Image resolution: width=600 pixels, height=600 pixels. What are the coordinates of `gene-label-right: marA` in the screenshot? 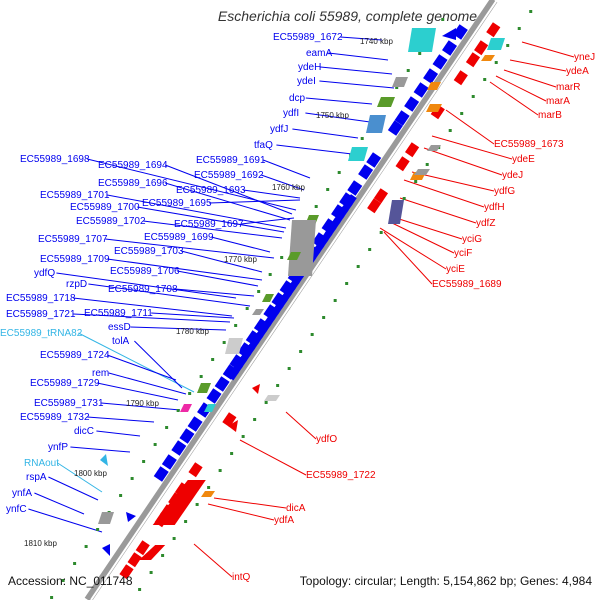 It's located at (558, 101).